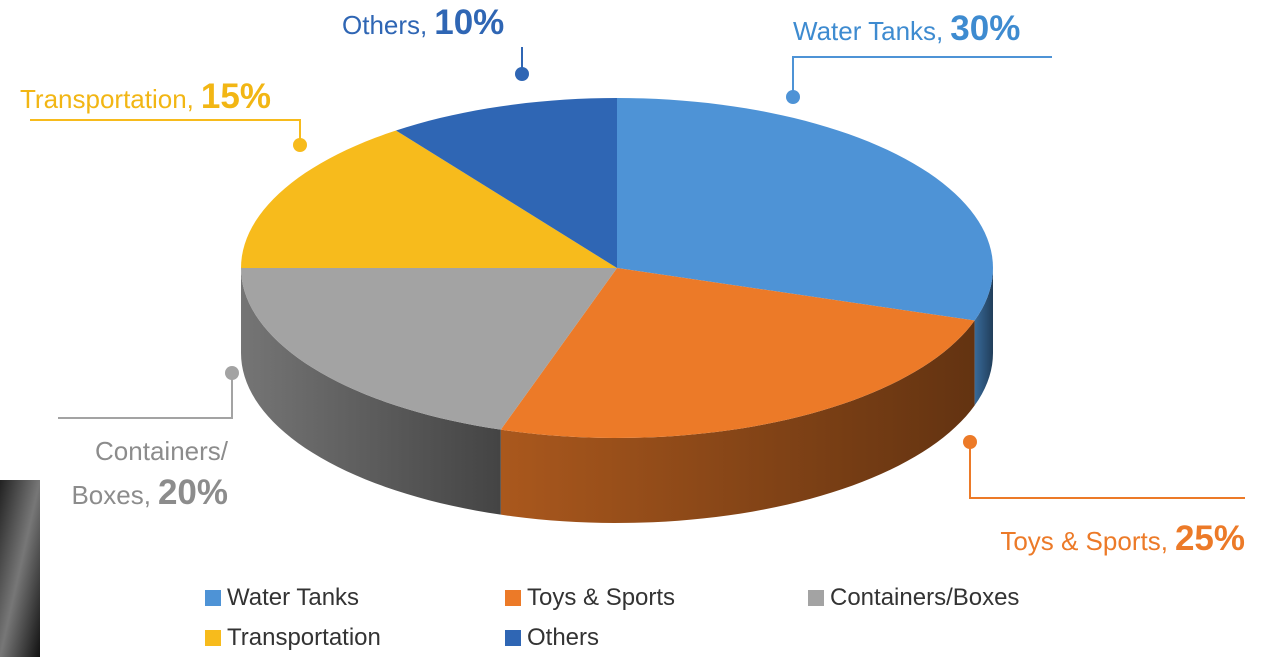  I want to click on label-name: Toys & Sports,, so click(1084, 541).